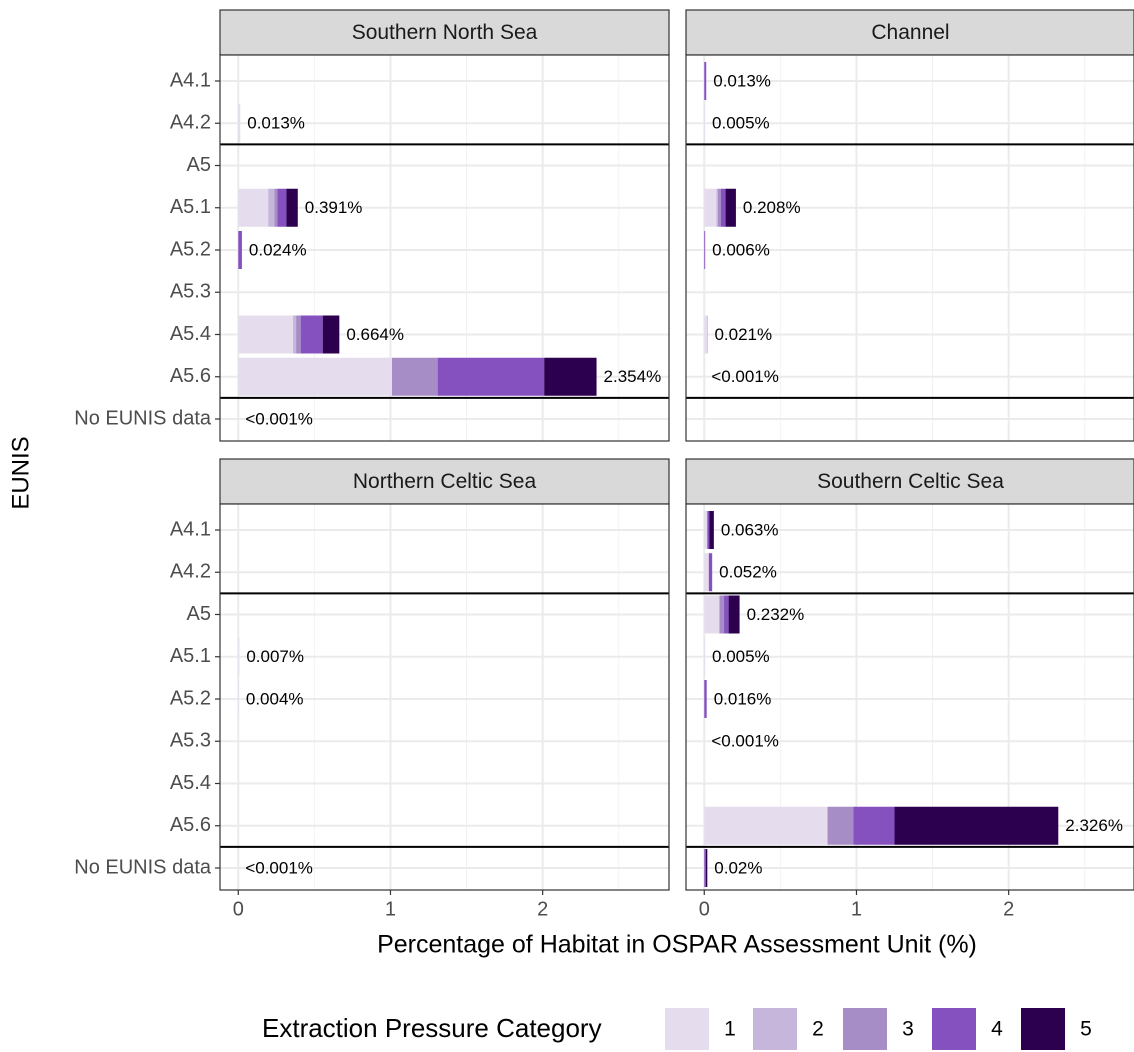 This screenshot has height=1052, width=1134. What do you see at coordinates (275, 656) in the screenshot?
I see `data-label: 0.007%` at bounding box center [275, 656].